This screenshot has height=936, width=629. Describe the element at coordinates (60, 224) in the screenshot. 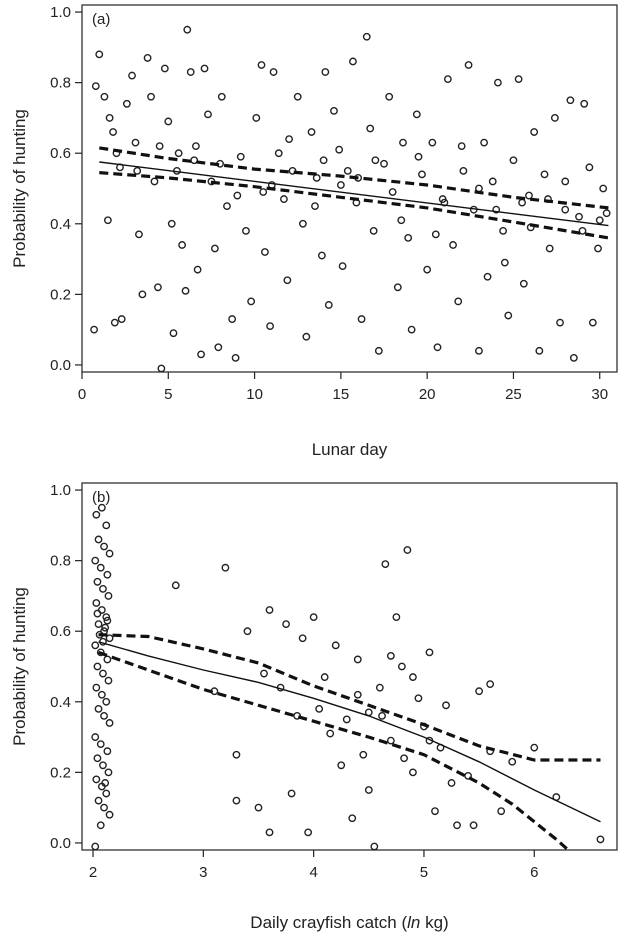

I see `y-tick-label: 0.4` at that location.